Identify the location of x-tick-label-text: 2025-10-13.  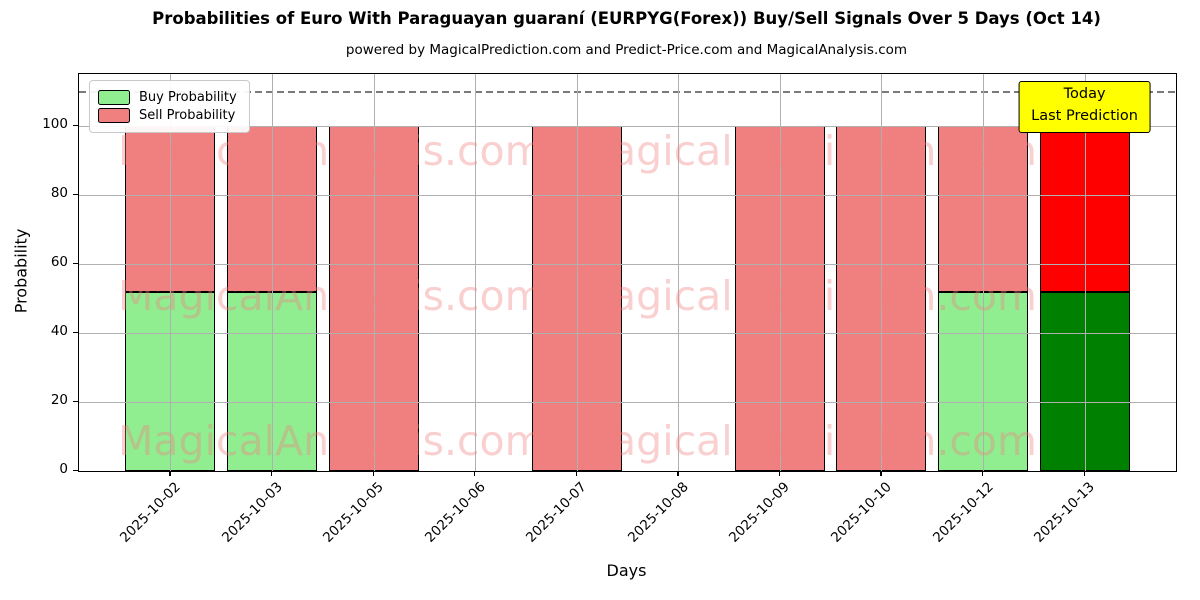
(1064, 512).